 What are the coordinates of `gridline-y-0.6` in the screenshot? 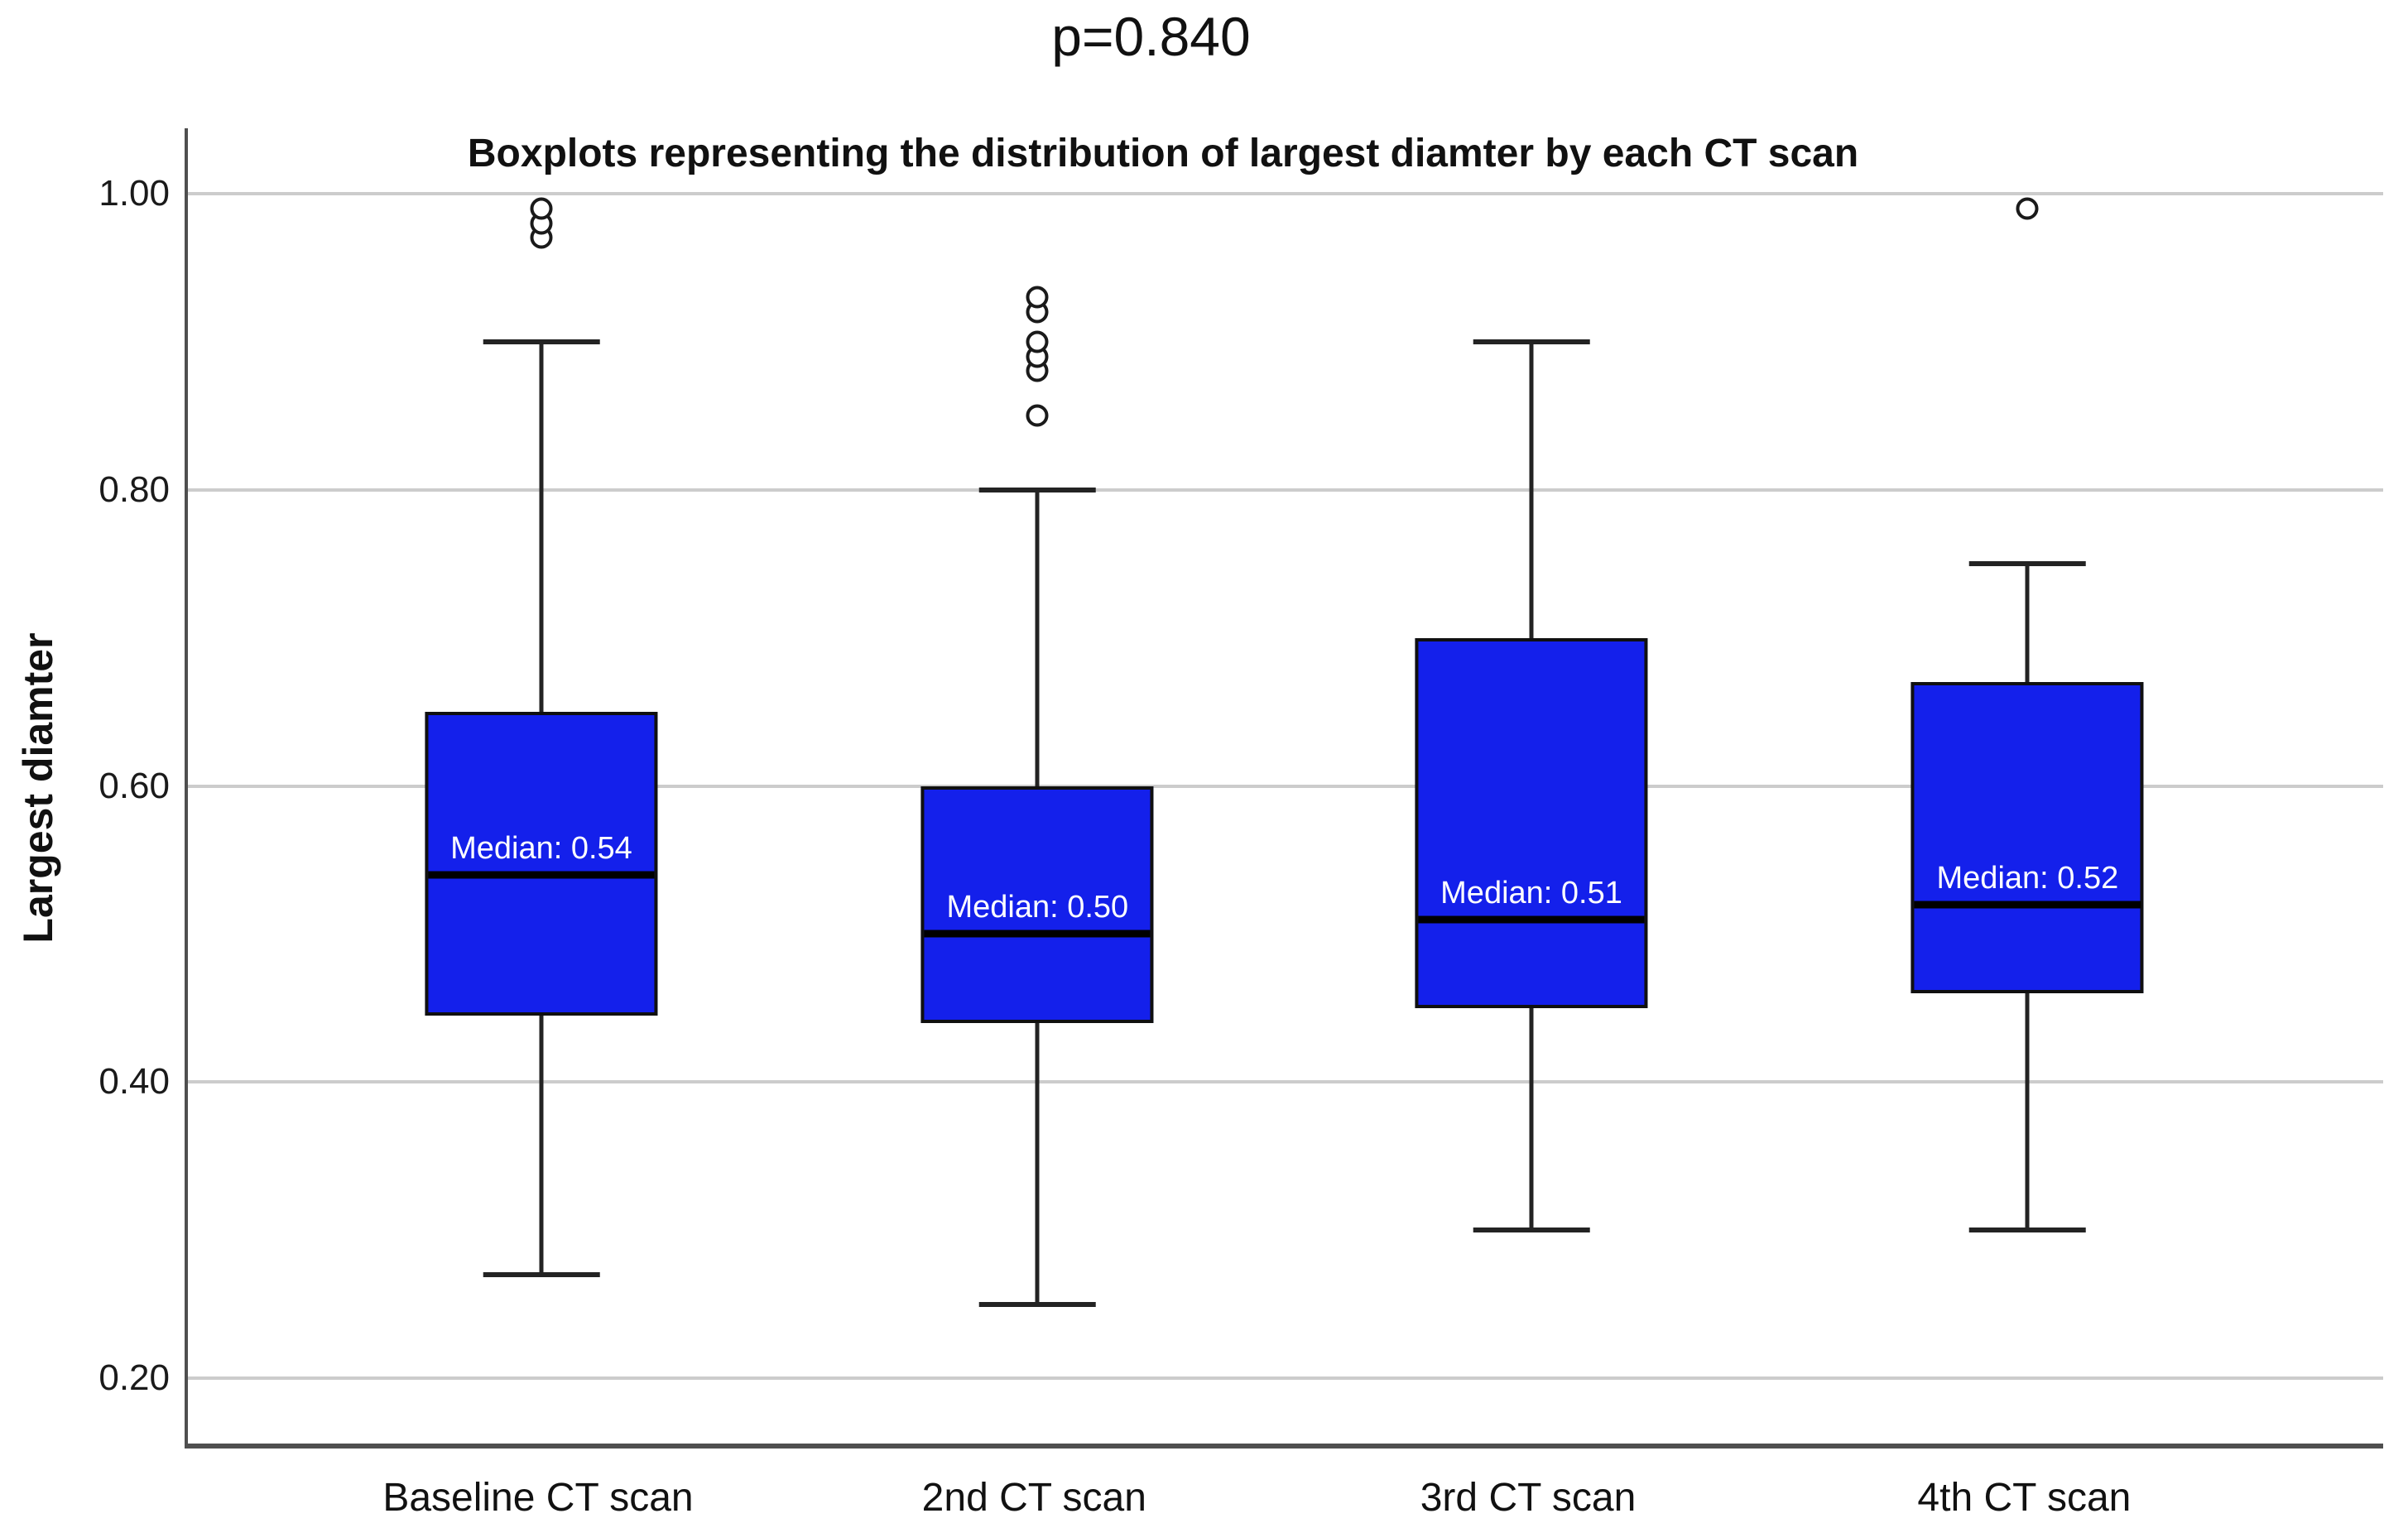 It's located at (1285, 786).